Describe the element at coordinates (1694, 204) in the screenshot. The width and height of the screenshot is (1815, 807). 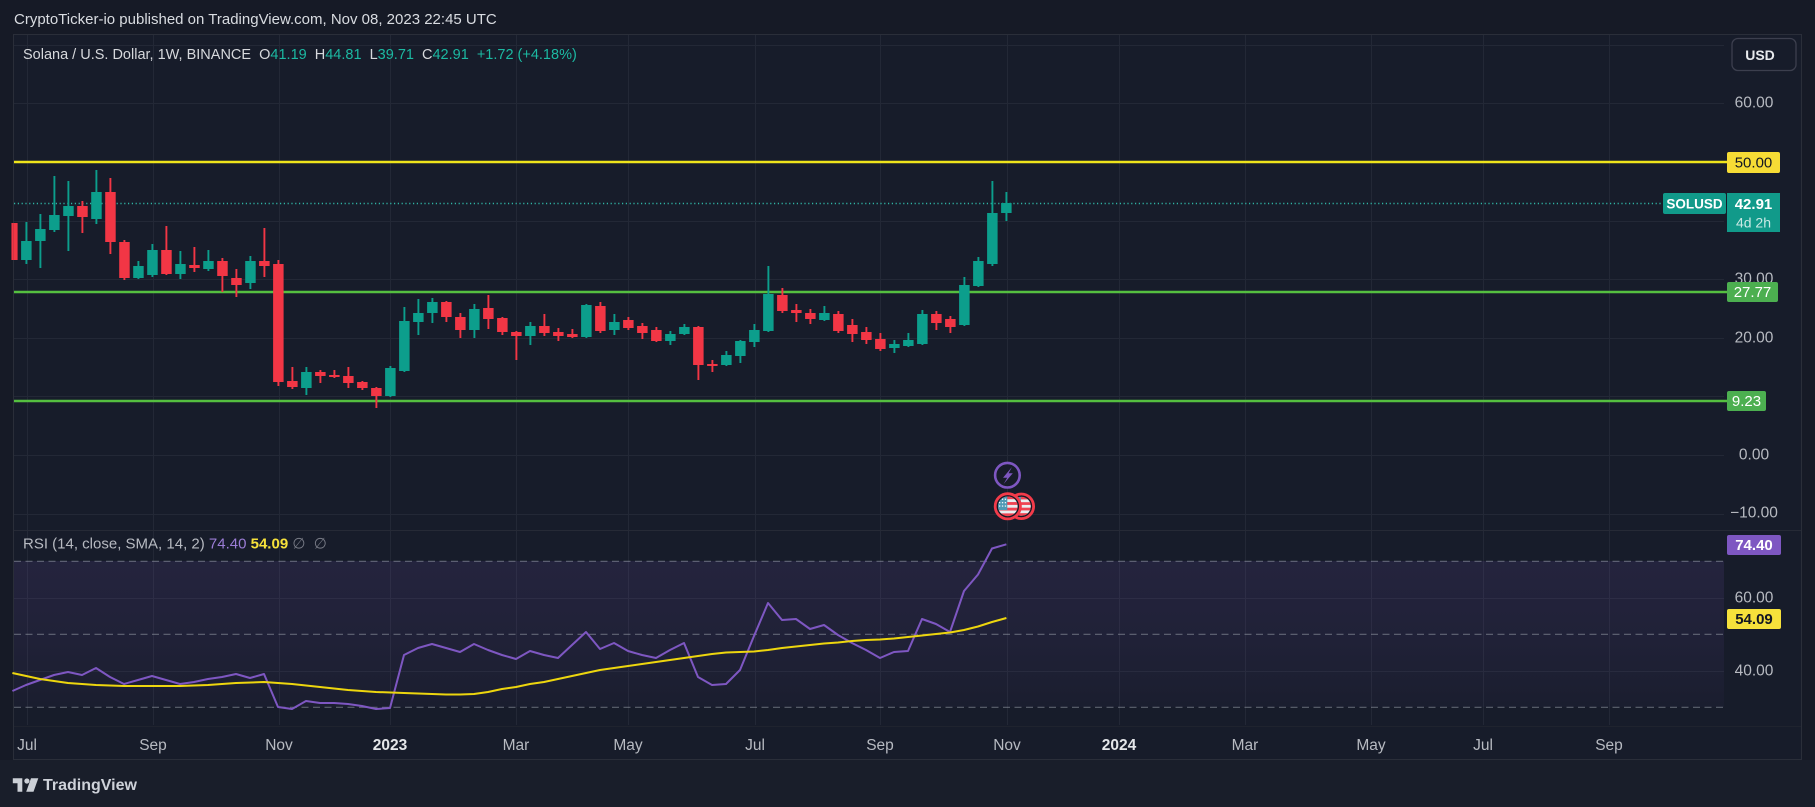
I see `svg-text: SOLUSD` at that location.